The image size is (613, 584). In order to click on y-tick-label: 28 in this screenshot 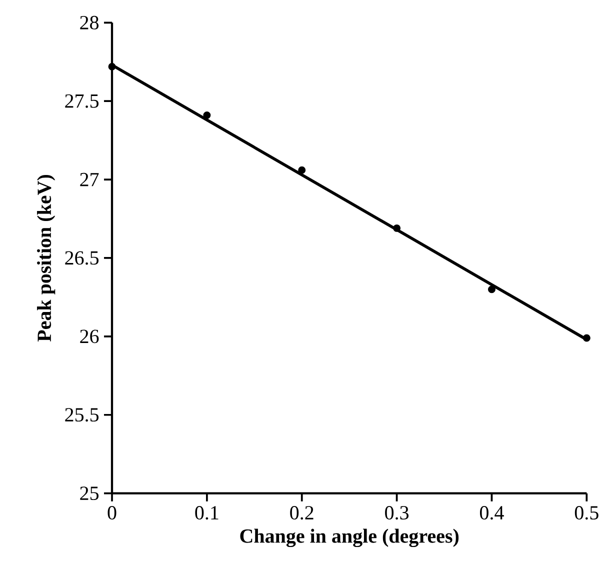, I will do `click(89, 23)`.